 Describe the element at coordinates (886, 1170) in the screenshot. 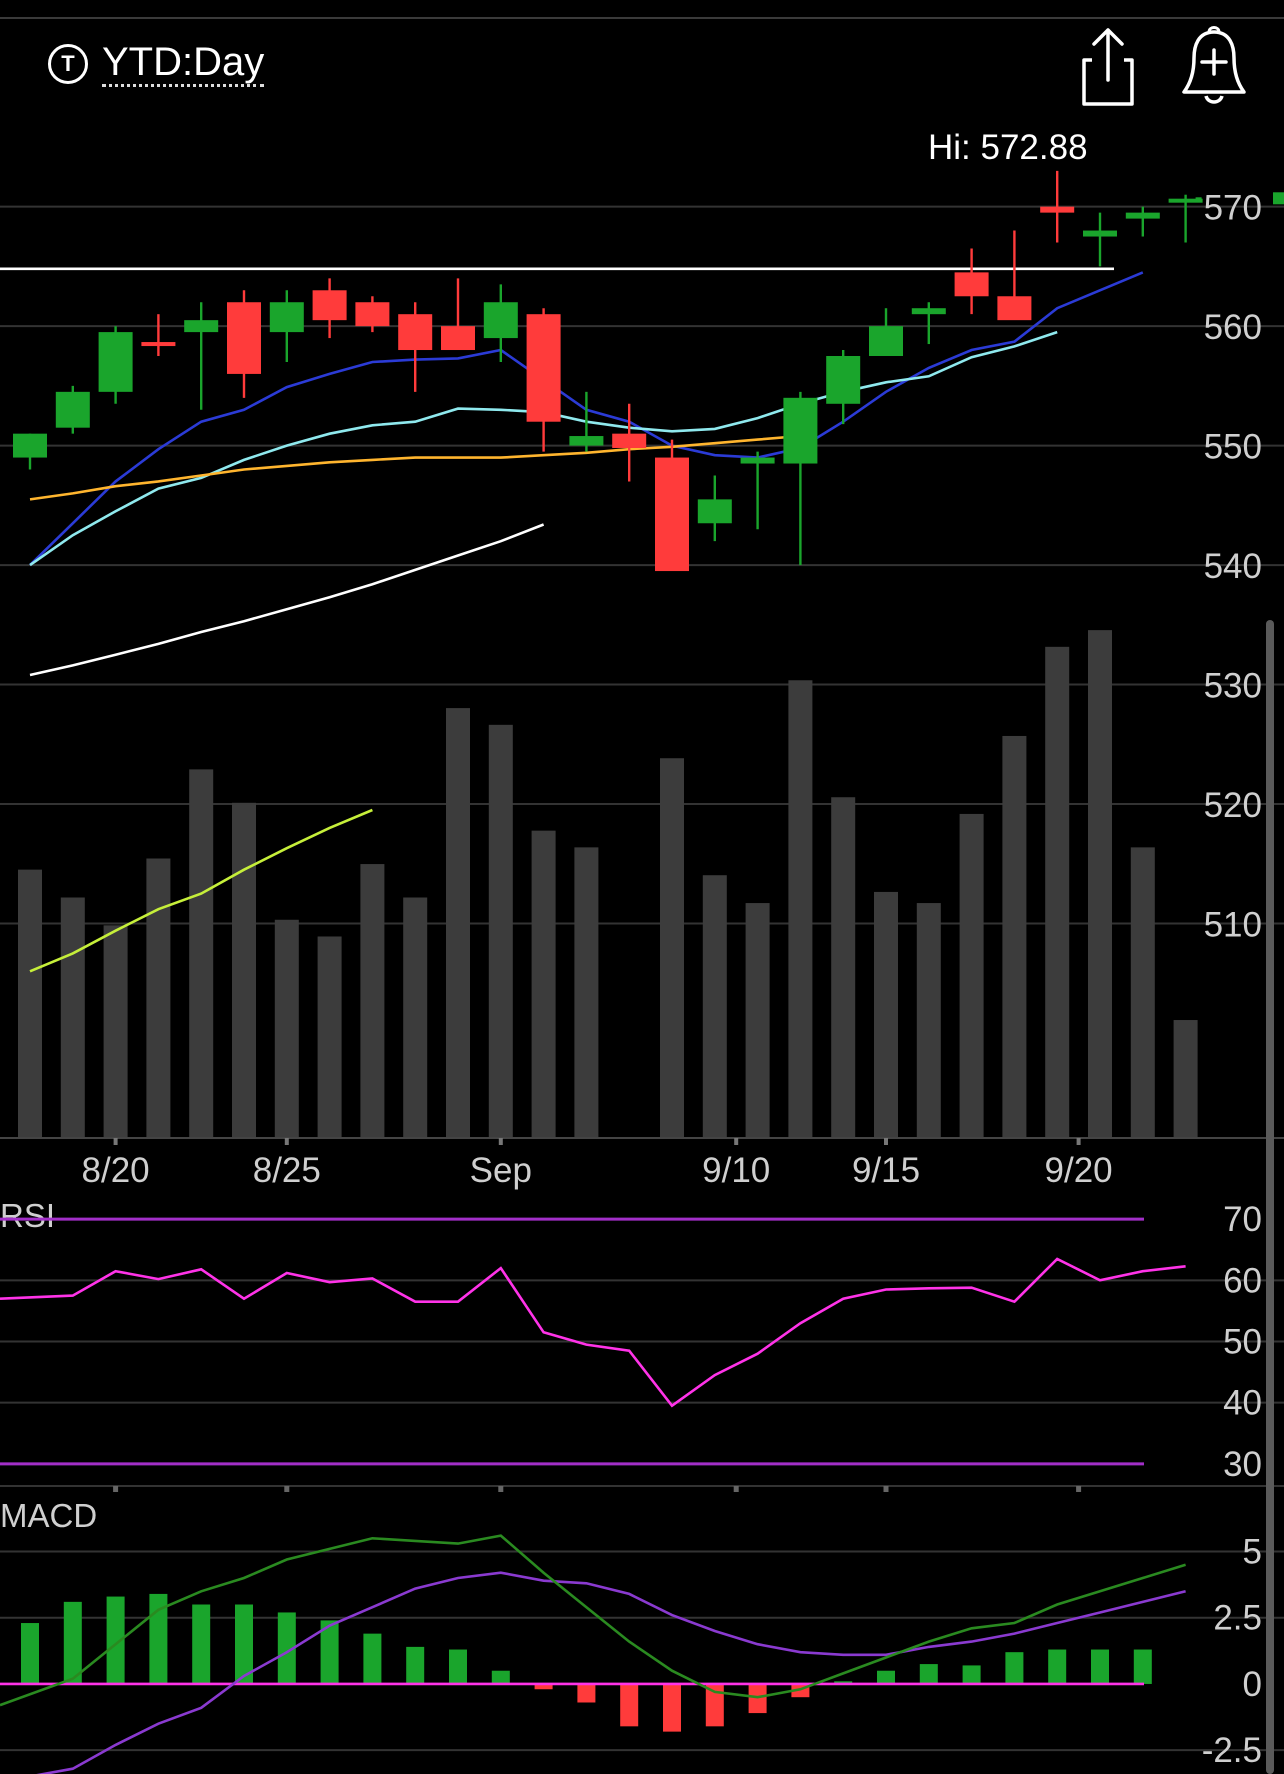

I see `date-axis-label: 9/15` at that location.